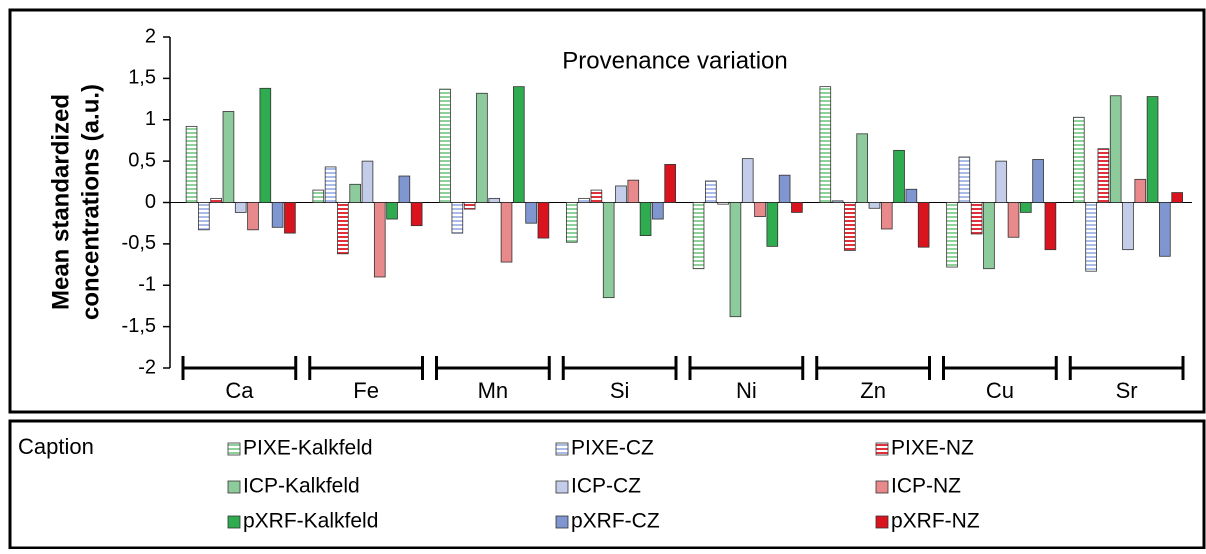 The height and width of the screenshot is (554, 1206). Describe the element at coordinates (873, 390) in the screenshot. I see `x-tick-label: Zn` at that location.